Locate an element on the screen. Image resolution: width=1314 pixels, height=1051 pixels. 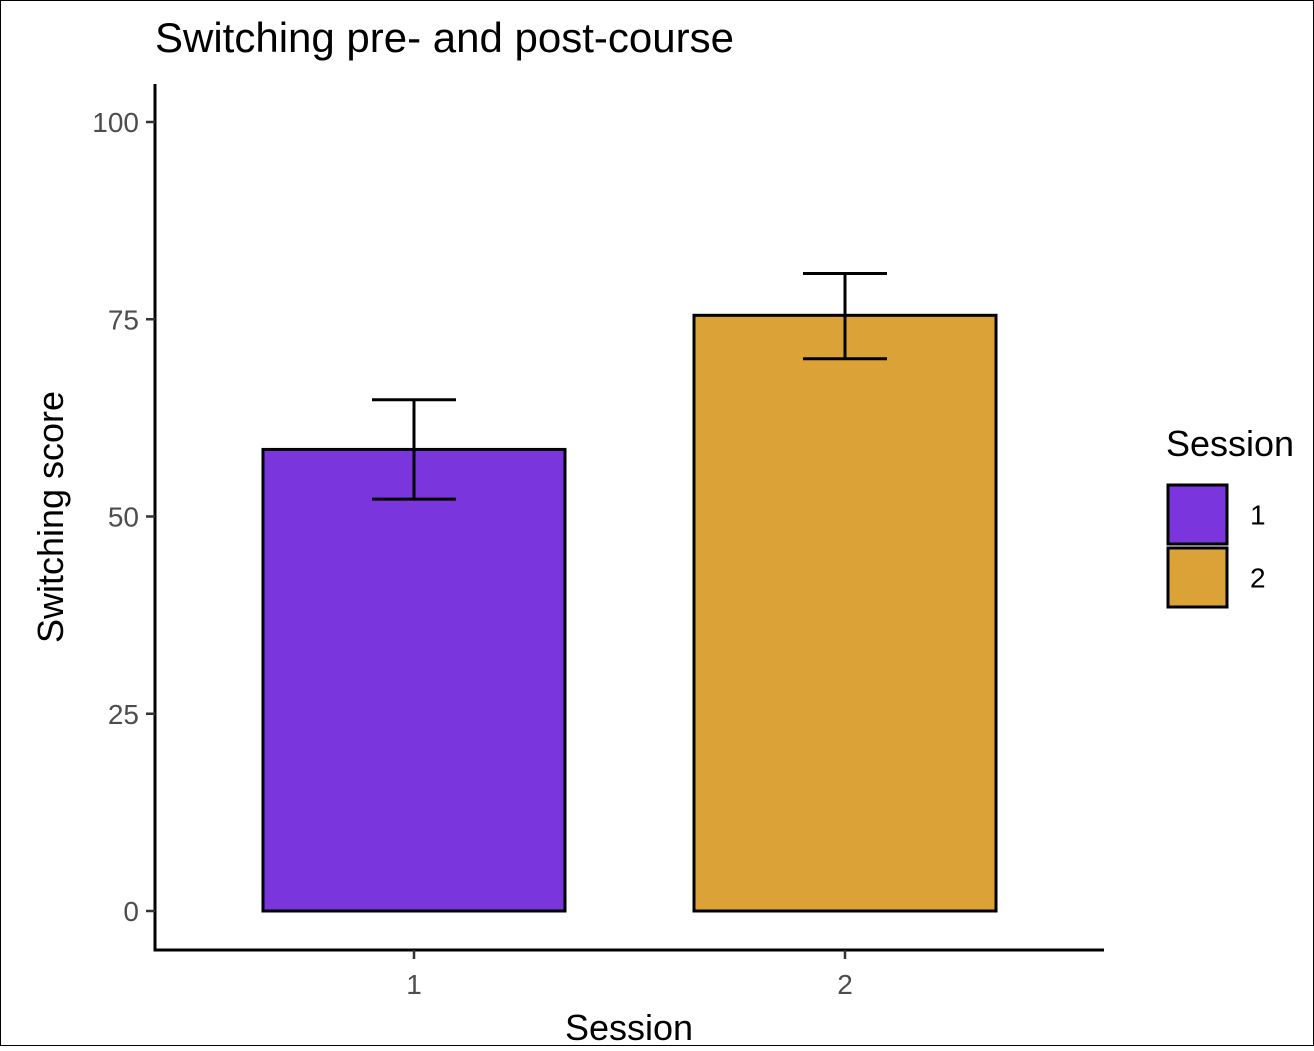
x-tick-label: 2 is located at coordinates (845, 984).